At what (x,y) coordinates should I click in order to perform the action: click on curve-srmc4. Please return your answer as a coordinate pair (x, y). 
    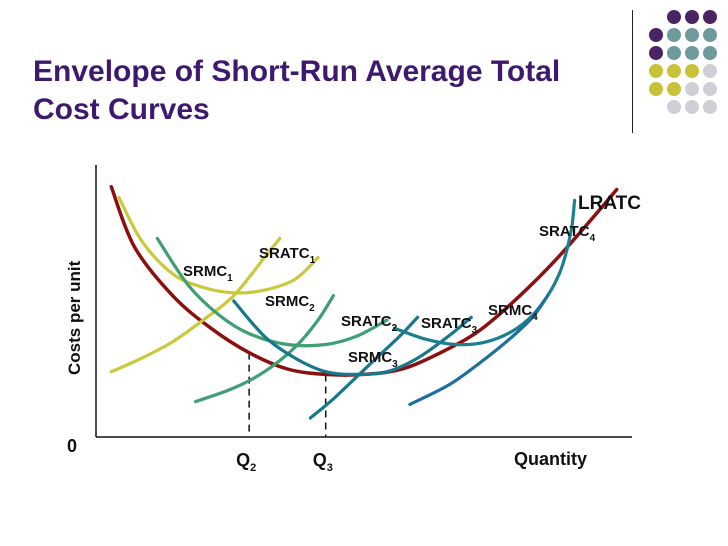
    Looking at the image, I should click on (479, 350).